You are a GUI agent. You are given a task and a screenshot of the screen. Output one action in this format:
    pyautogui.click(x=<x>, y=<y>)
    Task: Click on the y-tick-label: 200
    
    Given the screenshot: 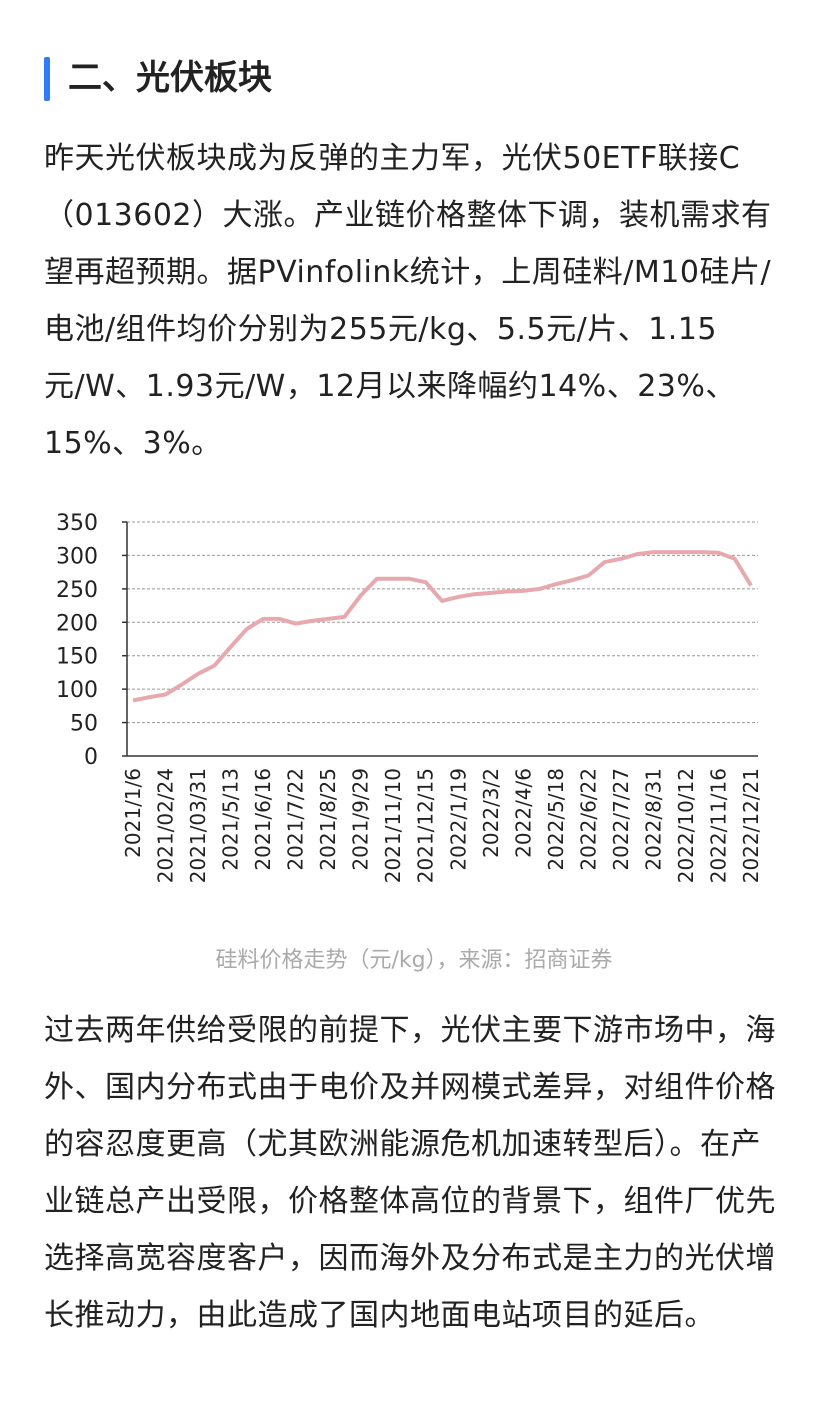 What is the action you would take?
    pyautogui.click(x=77, y=623)
    